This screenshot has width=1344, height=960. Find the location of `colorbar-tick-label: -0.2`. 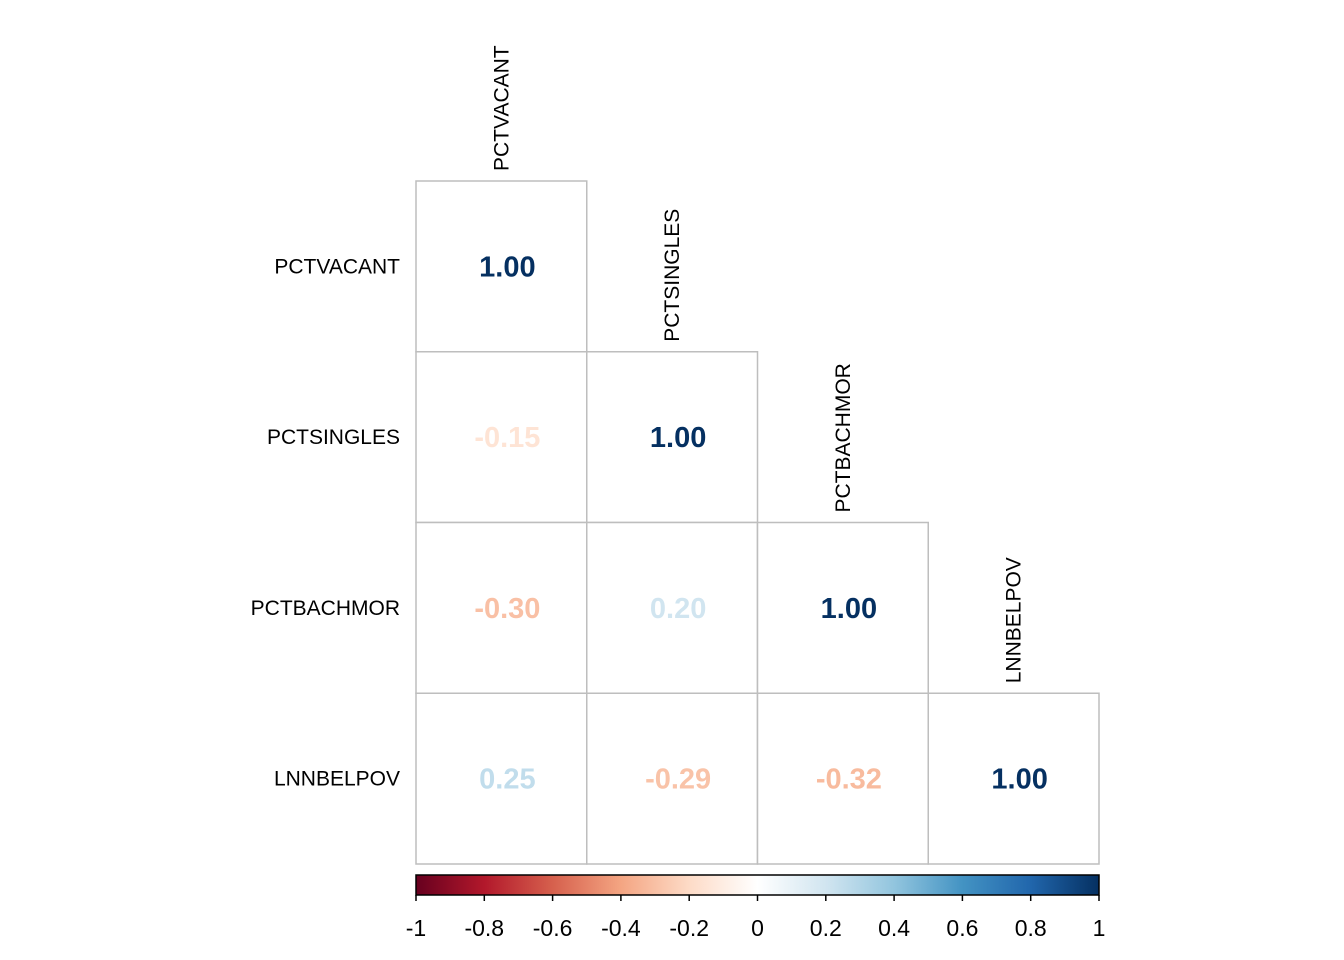

colorbar-tick-label: -0.2 is located at coordinates (689, 928).